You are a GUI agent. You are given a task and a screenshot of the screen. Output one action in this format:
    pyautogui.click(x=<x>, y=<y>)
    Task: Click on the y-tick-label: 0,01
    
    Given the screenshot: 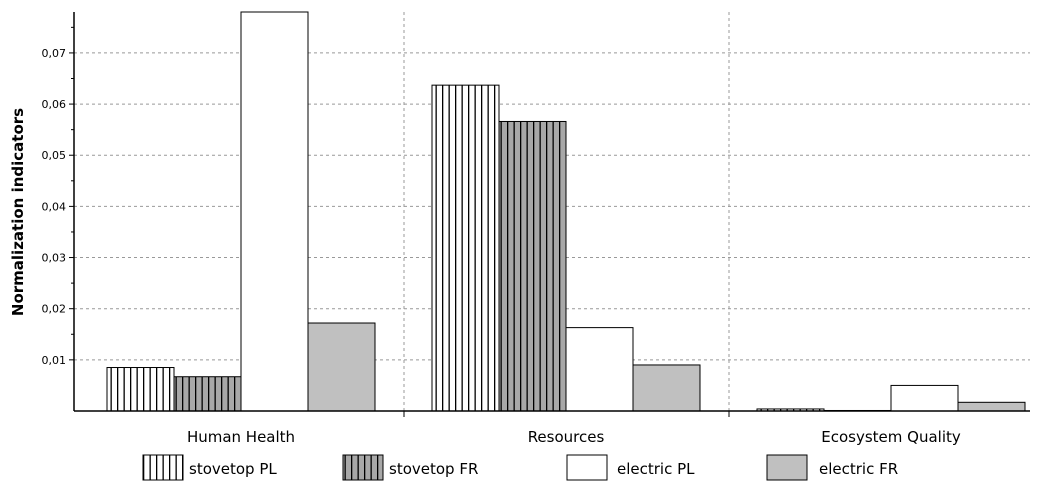 What is the action you would take?
    pyautogui.click(x=54, y=360)
    